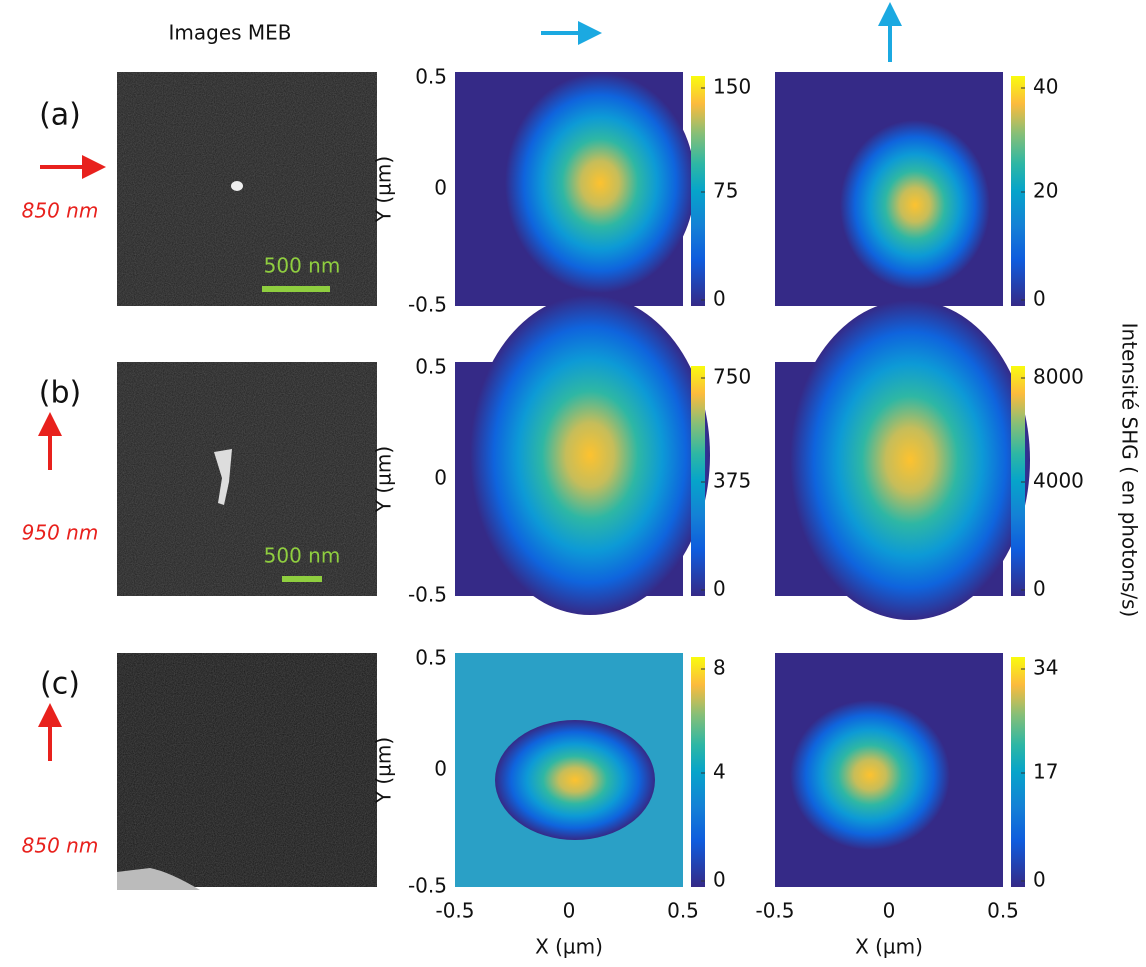 The width and height of the screenshot is (1146, 967). I want to click on colorbar-tick-label: 8, so click(719, 668).